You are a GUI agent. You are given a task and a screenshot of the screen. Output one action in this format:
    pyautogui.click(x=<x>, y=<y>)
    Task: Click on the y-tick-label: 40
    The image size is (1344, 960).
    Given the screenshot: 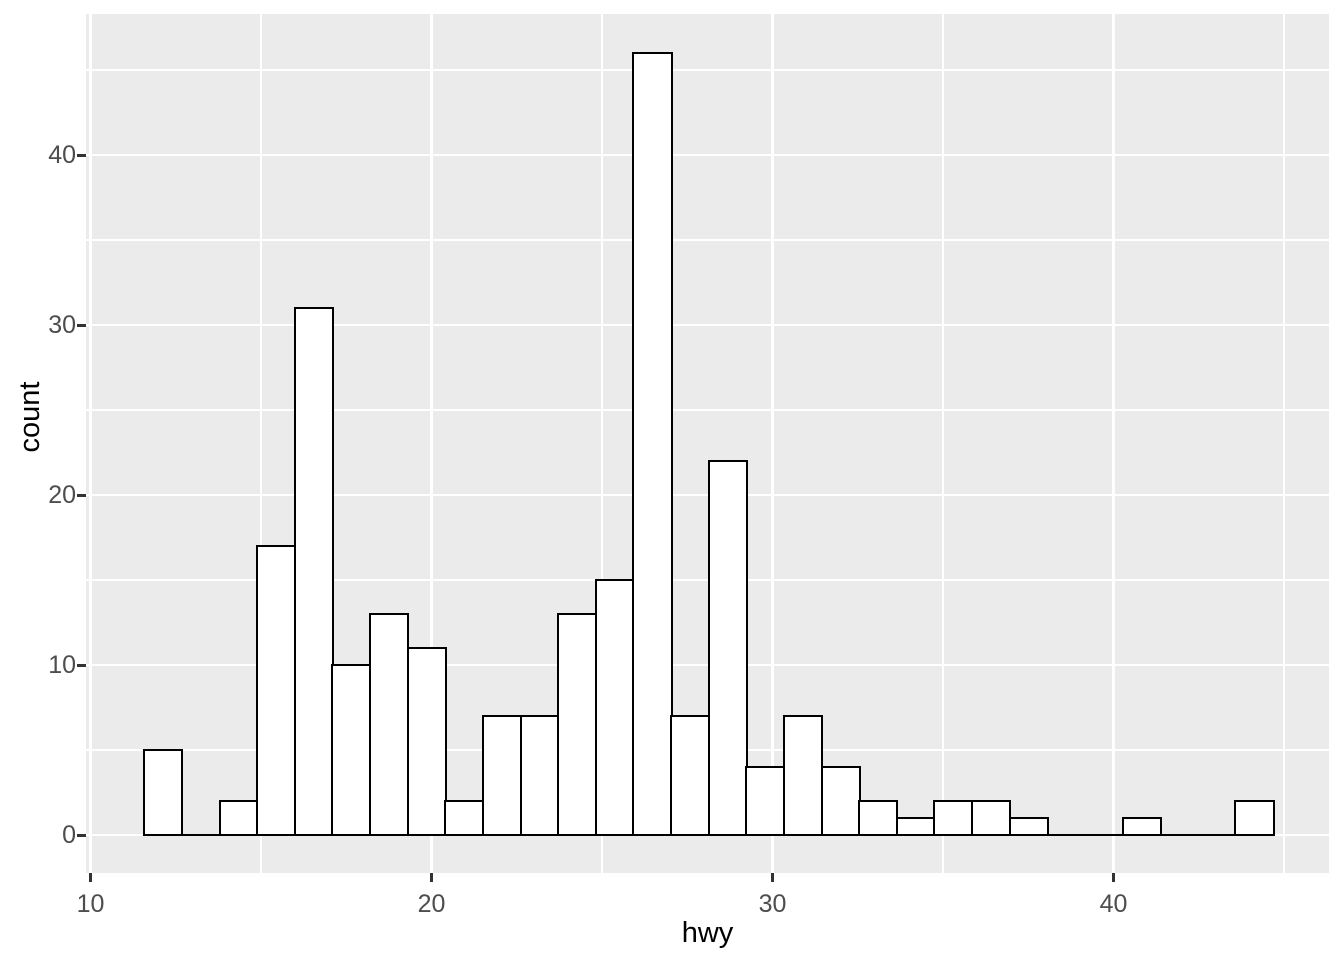 What is the action you would take?
    pyautogui.click(x=62, y=155)
    